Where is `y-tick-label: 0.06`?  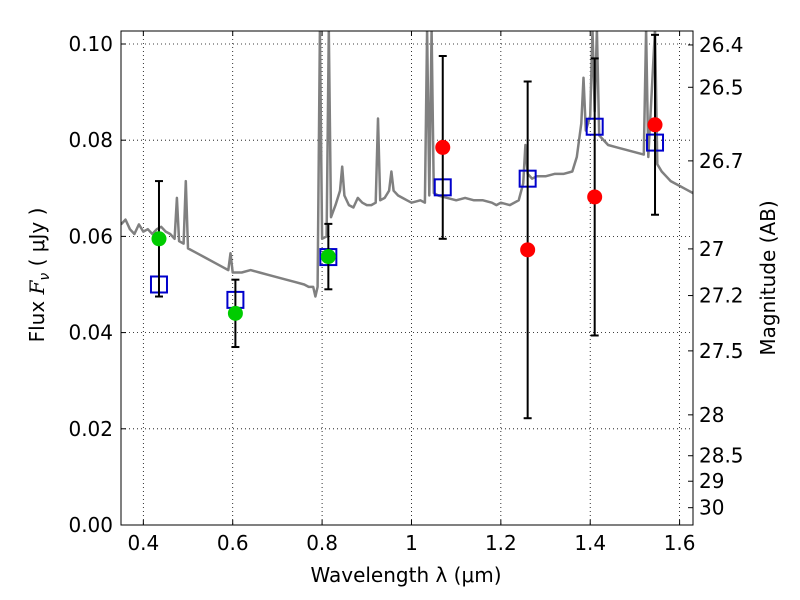 y-tick-label: 0.06 is located at coordinates (90, 236).